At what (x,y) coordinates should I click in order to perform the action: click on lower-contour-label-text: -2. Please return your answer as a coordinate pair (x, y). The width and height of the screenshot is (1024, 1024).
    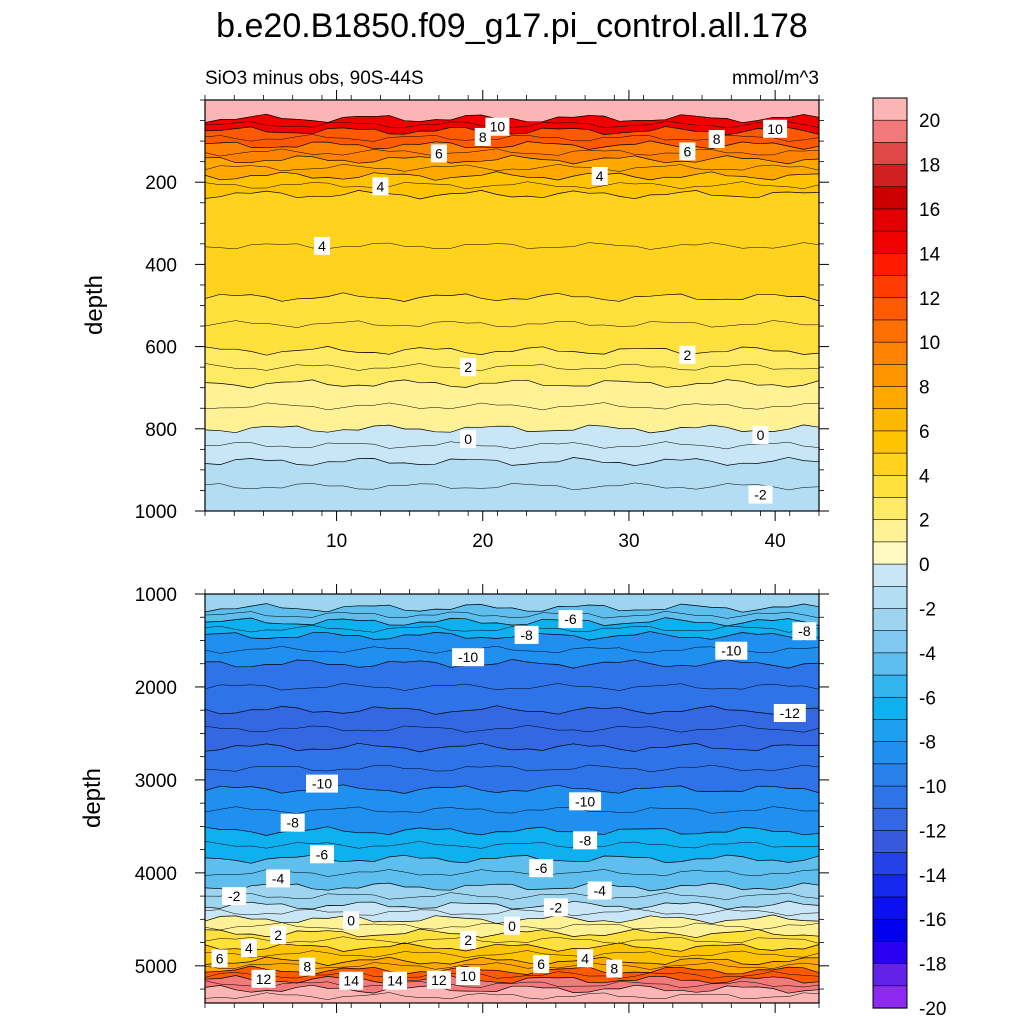
    Looking at the image, I should click on (556, 907).